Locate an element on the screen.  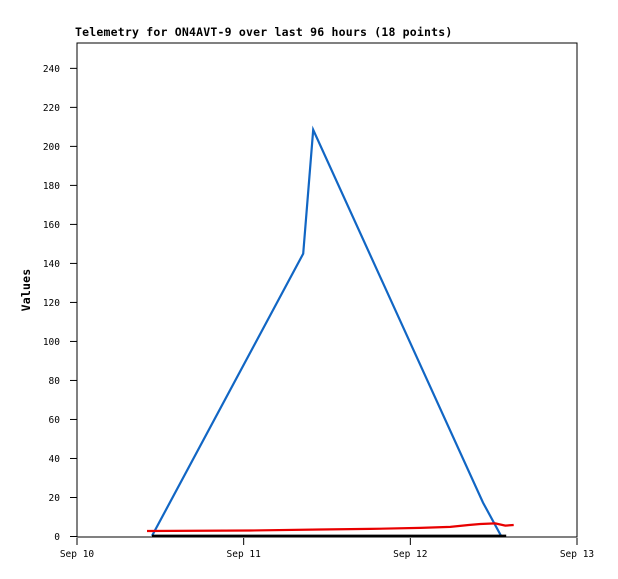
y-axis-label: Values is located at coordinates (26, 290).